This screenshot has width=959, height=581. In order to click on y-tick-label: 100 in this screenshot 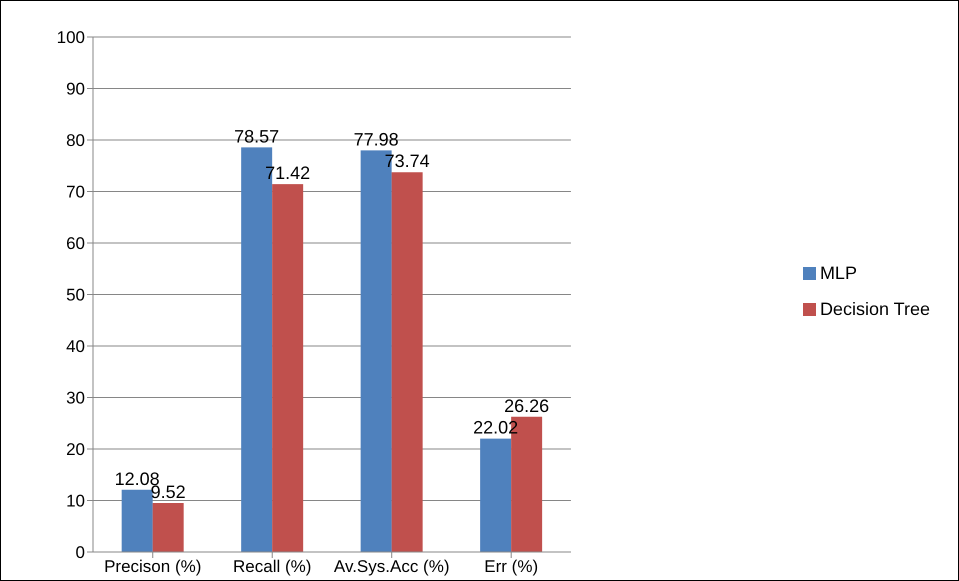, I will do `click(70, 38)`.